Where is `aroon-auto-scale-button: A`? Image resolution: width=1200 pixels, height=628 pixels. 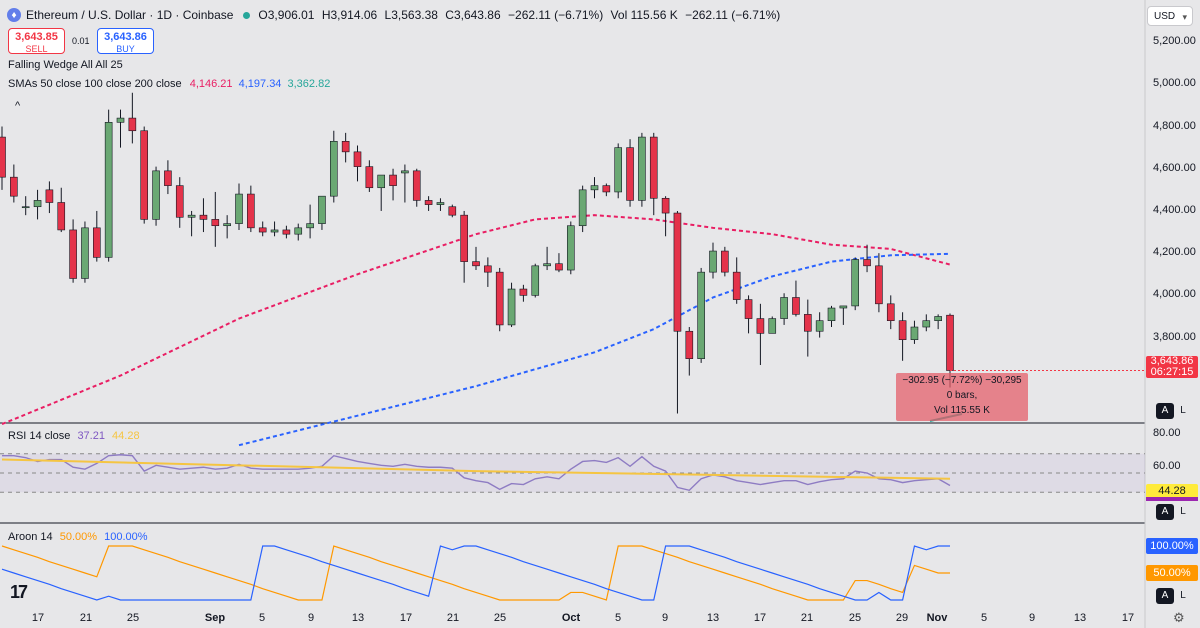 aroon-auto-scale-button: A is located at coordinates (1165, 596).